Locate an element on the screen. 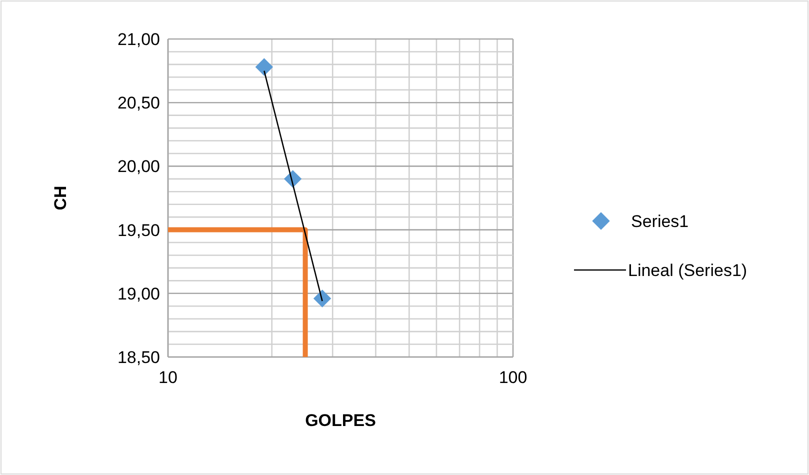 The width and height of the screenshot is (809, 475). x-tick-label: 100 is located at coordinates (513, 377).